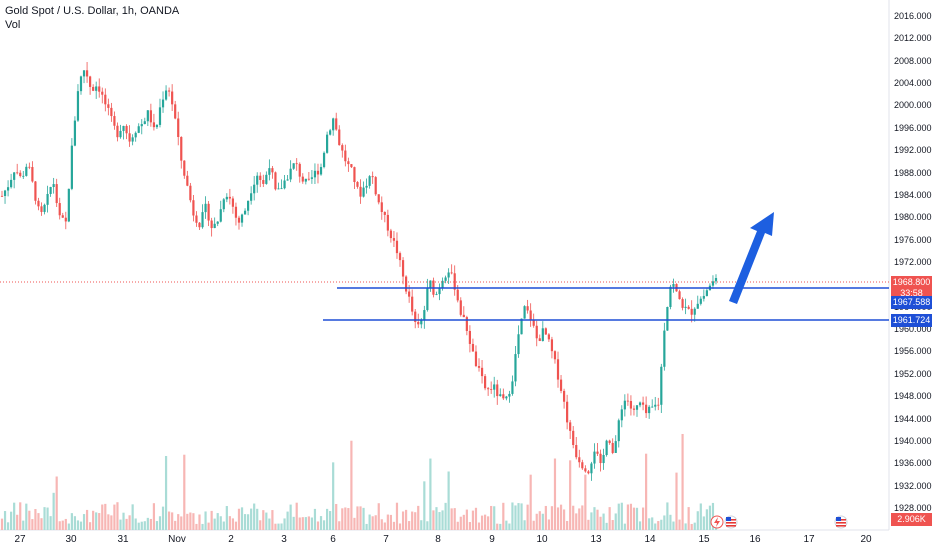  I want to click on forecast-arrow, so click(751, 258).